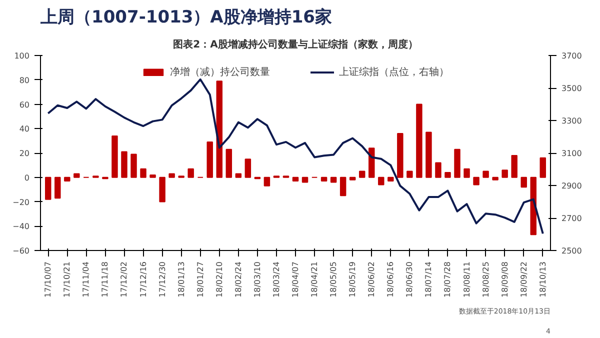 The width and height of the screenshot is (600, 338). I want to click on x-tick-label: 18/10/13, so click(543, 279).